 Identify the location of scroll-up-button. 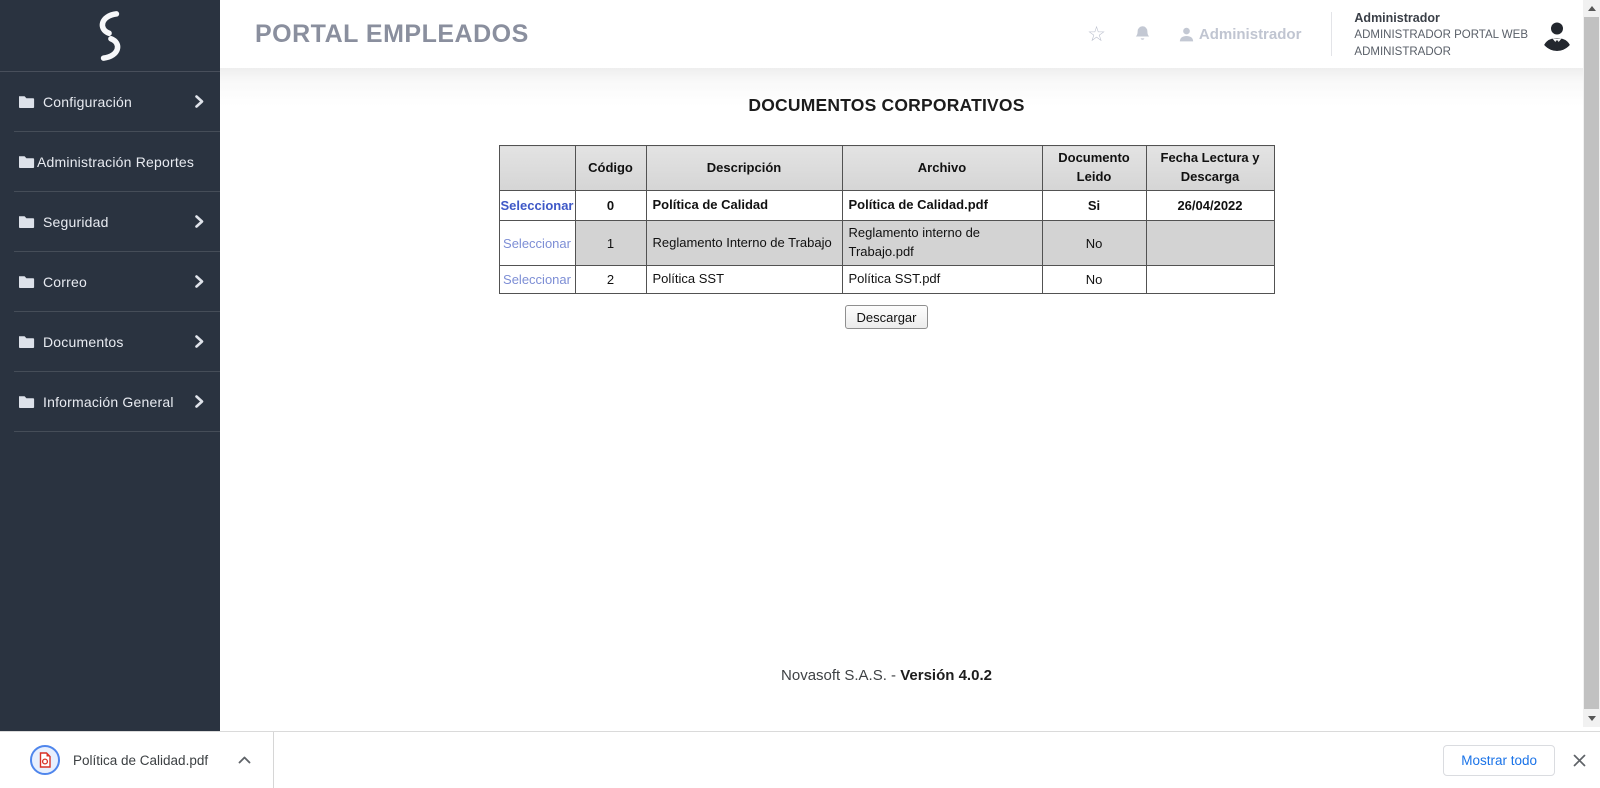
(1591, 8).